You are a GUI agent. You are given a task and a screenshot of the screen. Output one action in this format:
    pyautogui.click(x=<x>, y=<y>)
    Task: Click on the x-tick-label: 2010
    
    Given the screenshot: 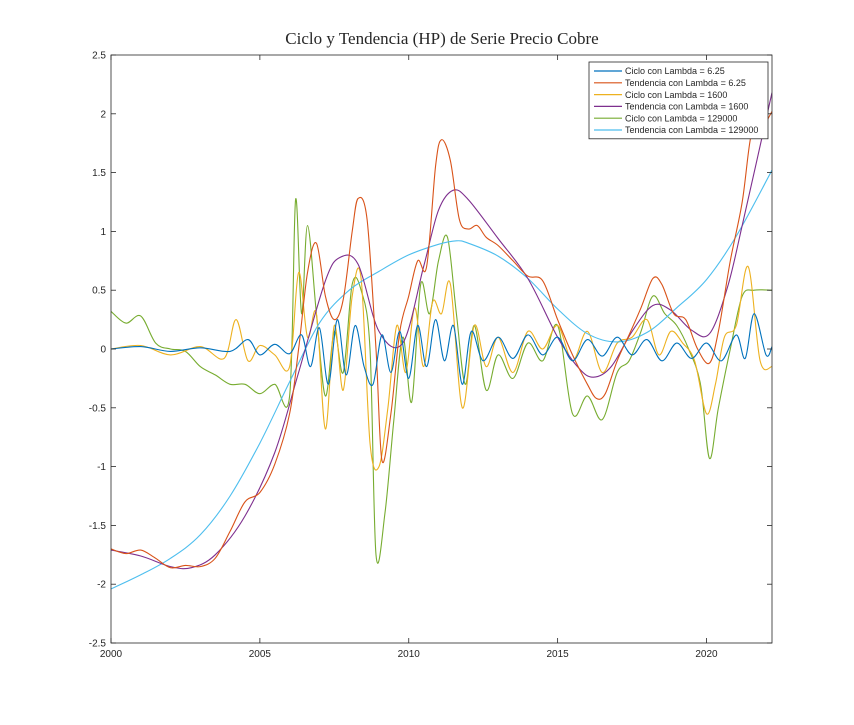 What is the action you would take?
    pyautogui.click(x=409, y=654)
    